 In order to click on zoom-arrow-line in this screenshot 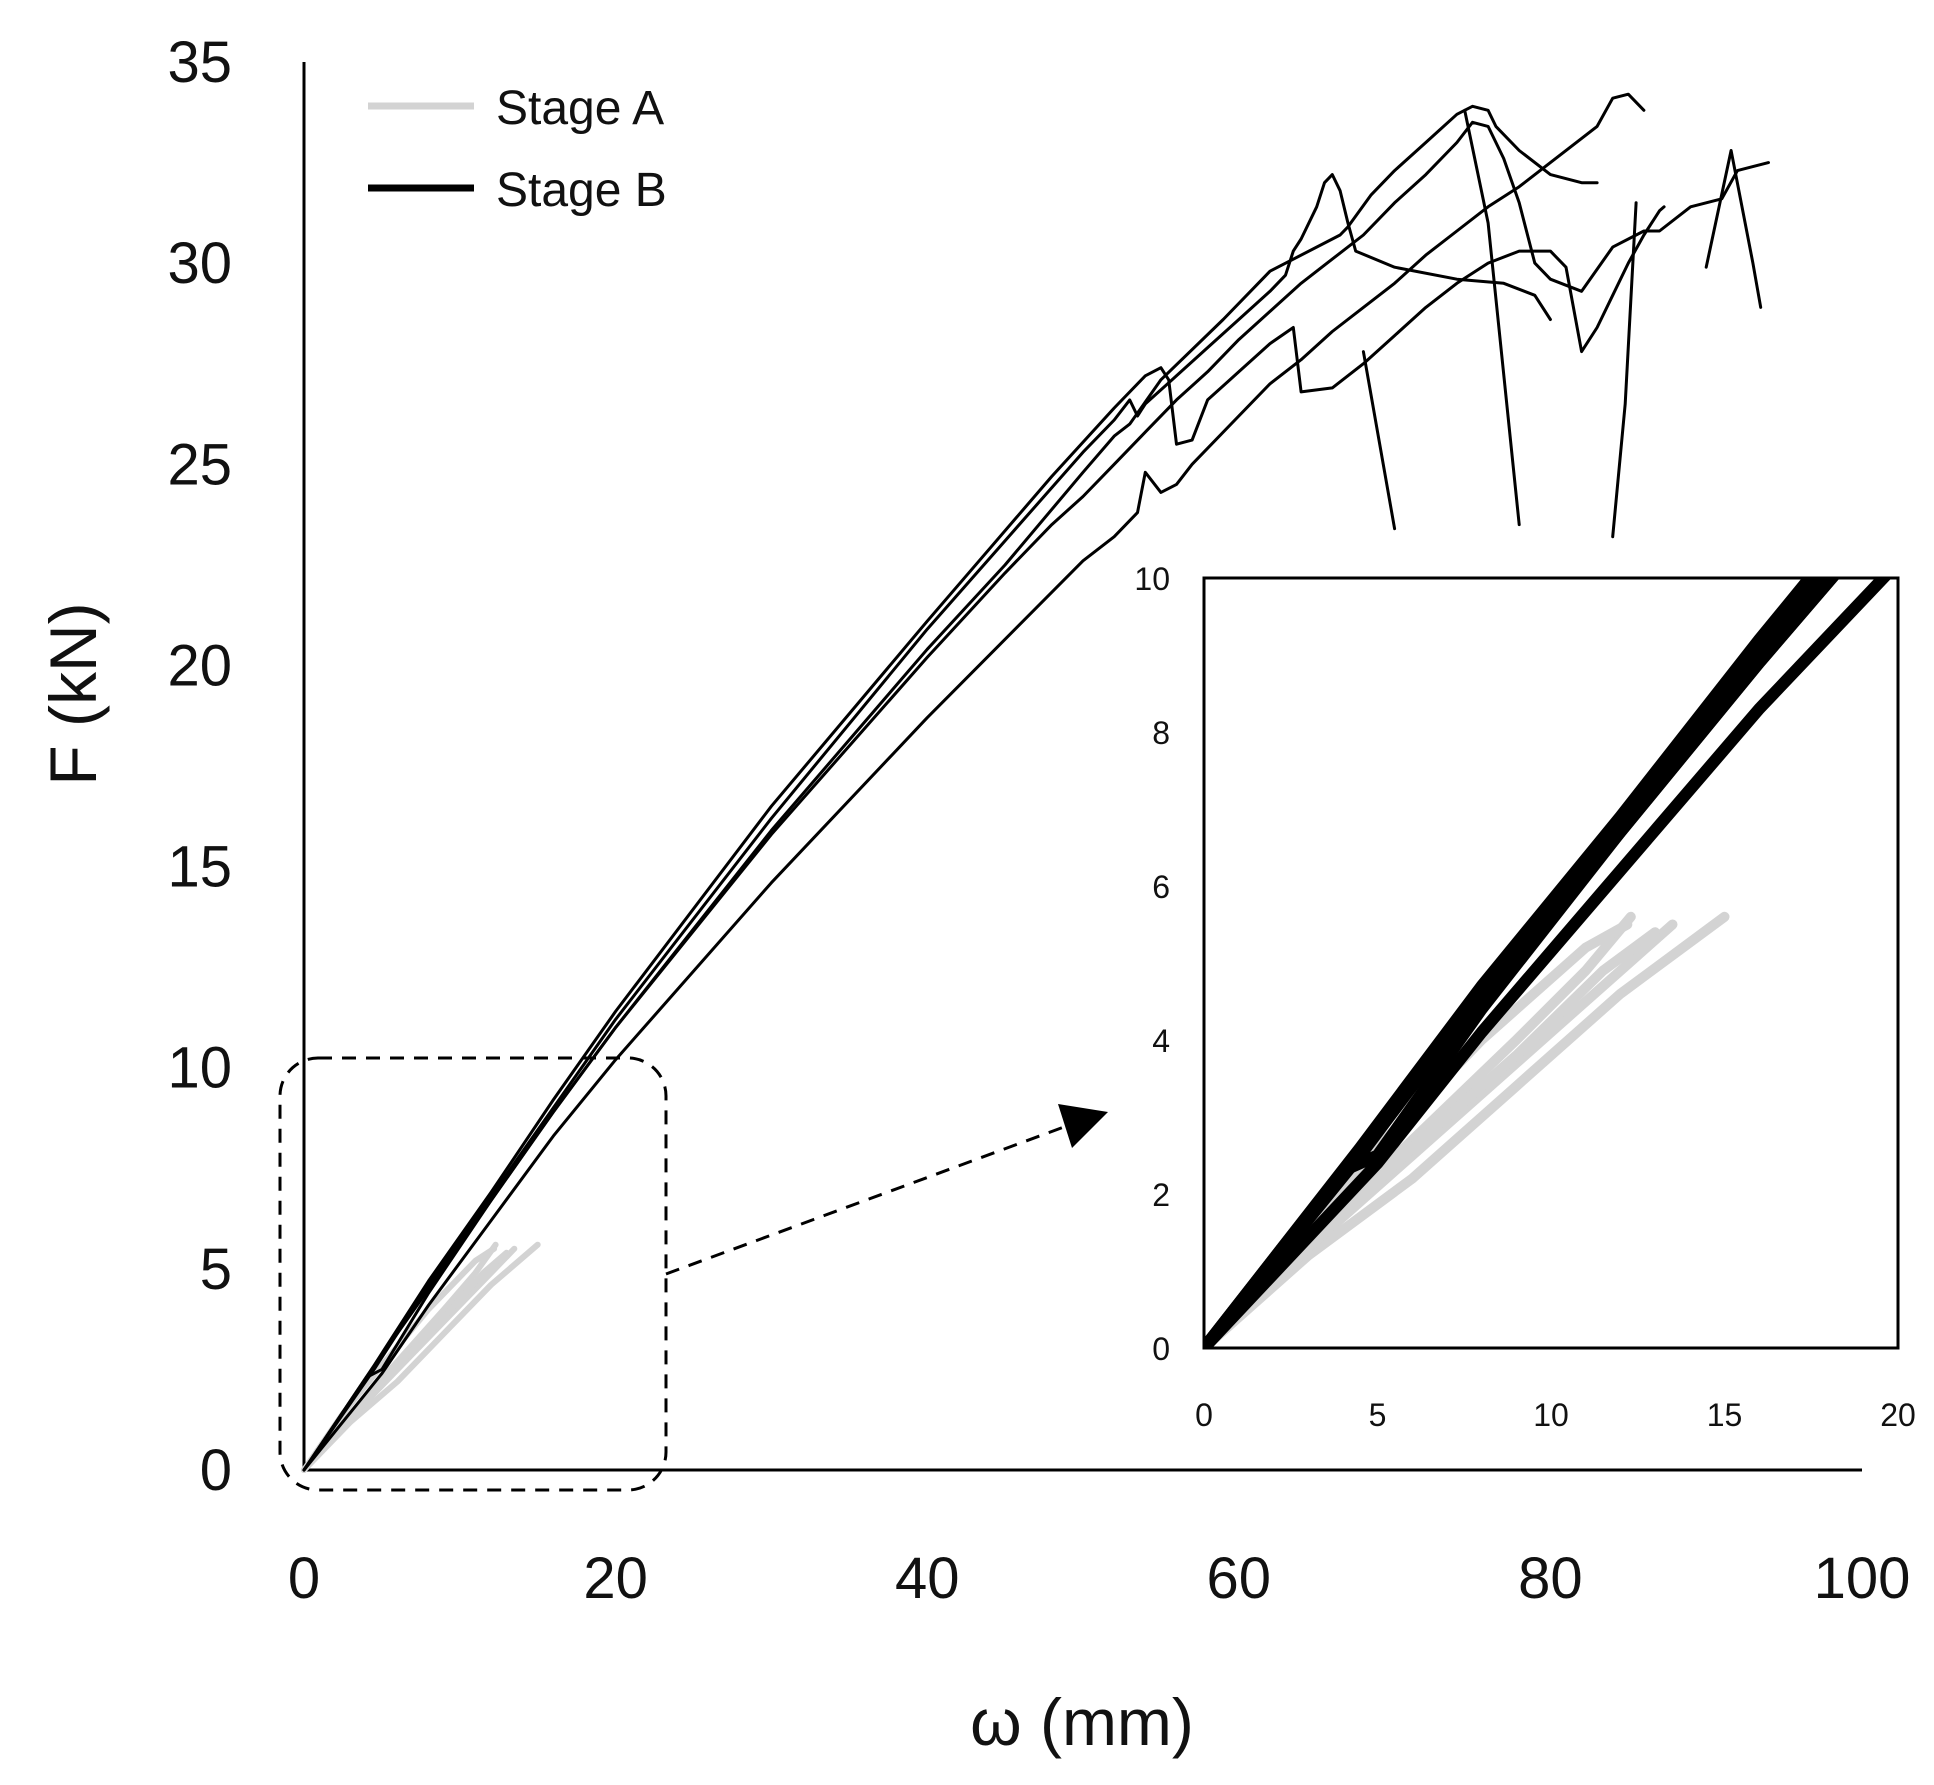, I will do `click(869, 1199)`.